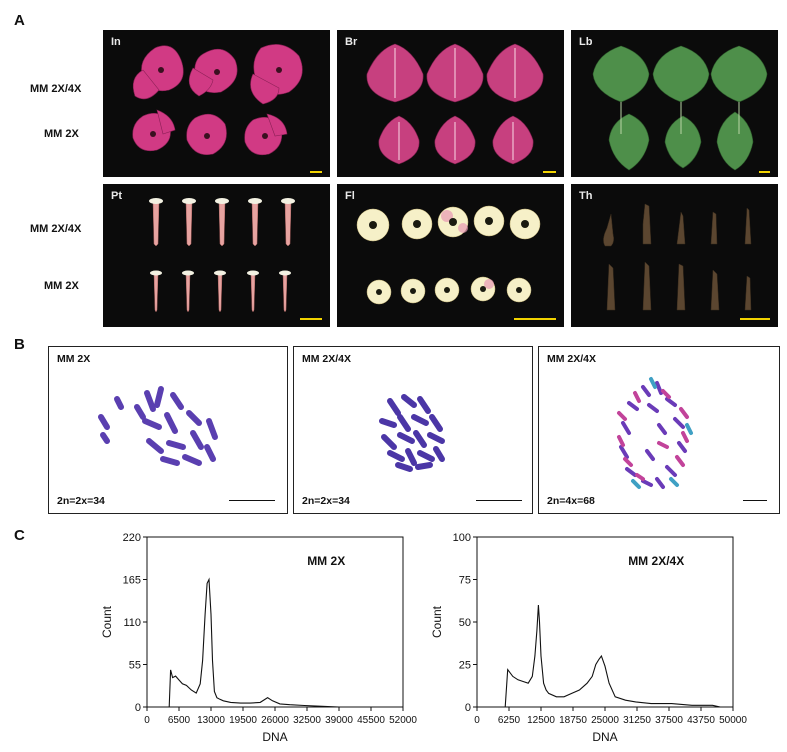 The image size is (787, 752). I want to click on x-tick-label: 45500, so click(371, 720).